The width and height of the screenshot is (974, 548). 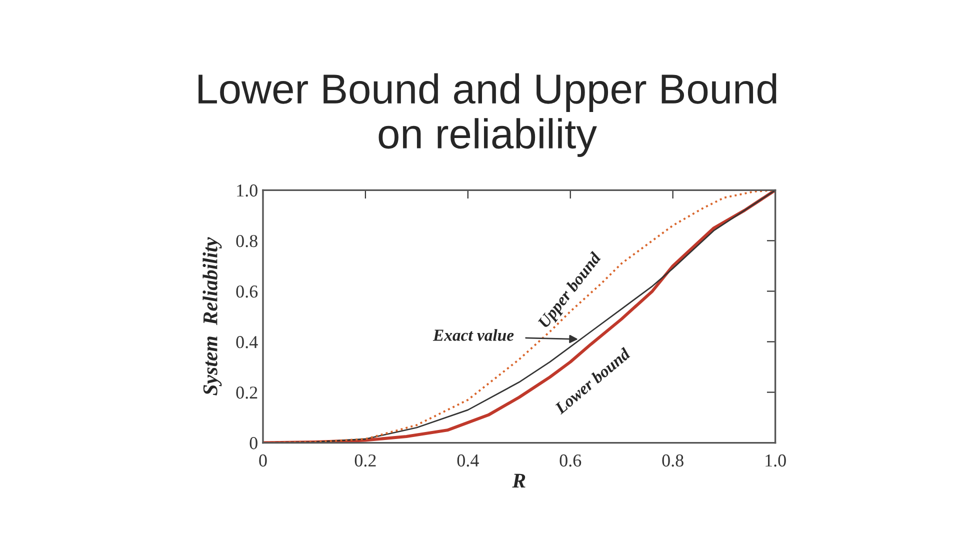 I want to click on x-tick-label: 0.4, so click(x=468, y=460).